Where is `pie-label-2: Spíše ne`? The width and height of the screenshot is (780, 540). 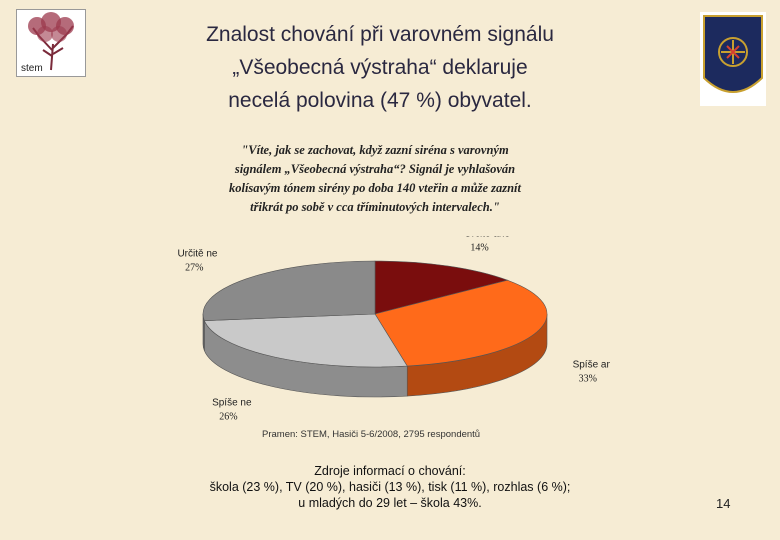
pie-label-2: Spíše ne is located at coordinates (232, 403).